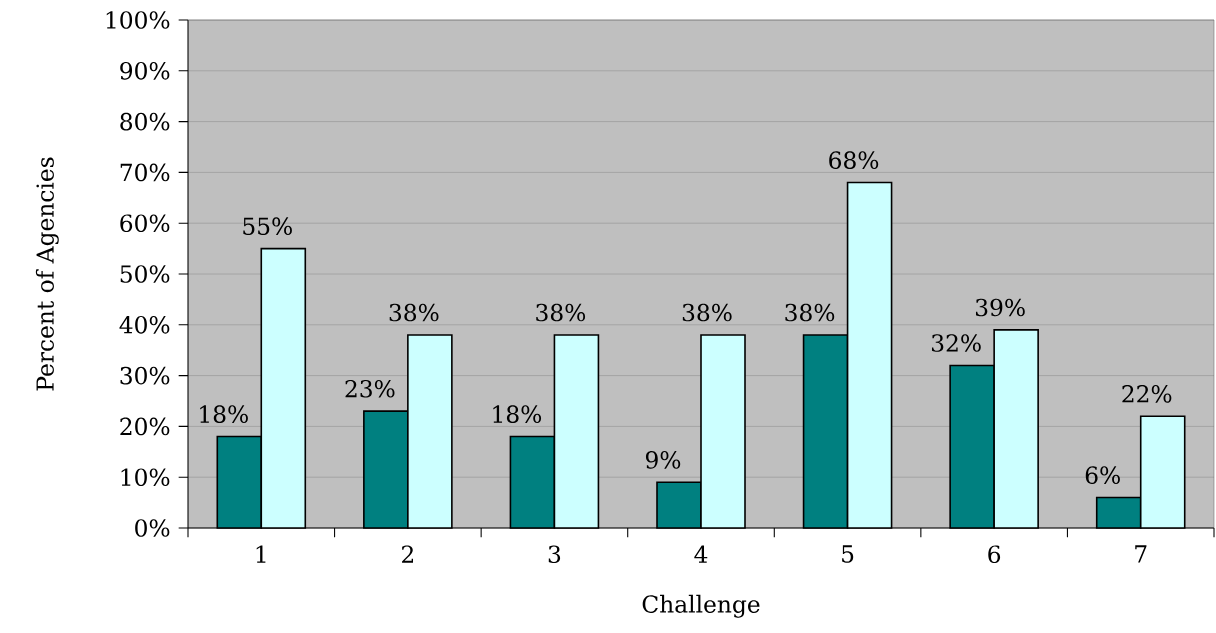 The width and height of the screenshot is (1216, 633). What do you see at coordinates (1000, 307) in the screenshot?
I see `data-label: 39%` at bounding box center [1000, 307].